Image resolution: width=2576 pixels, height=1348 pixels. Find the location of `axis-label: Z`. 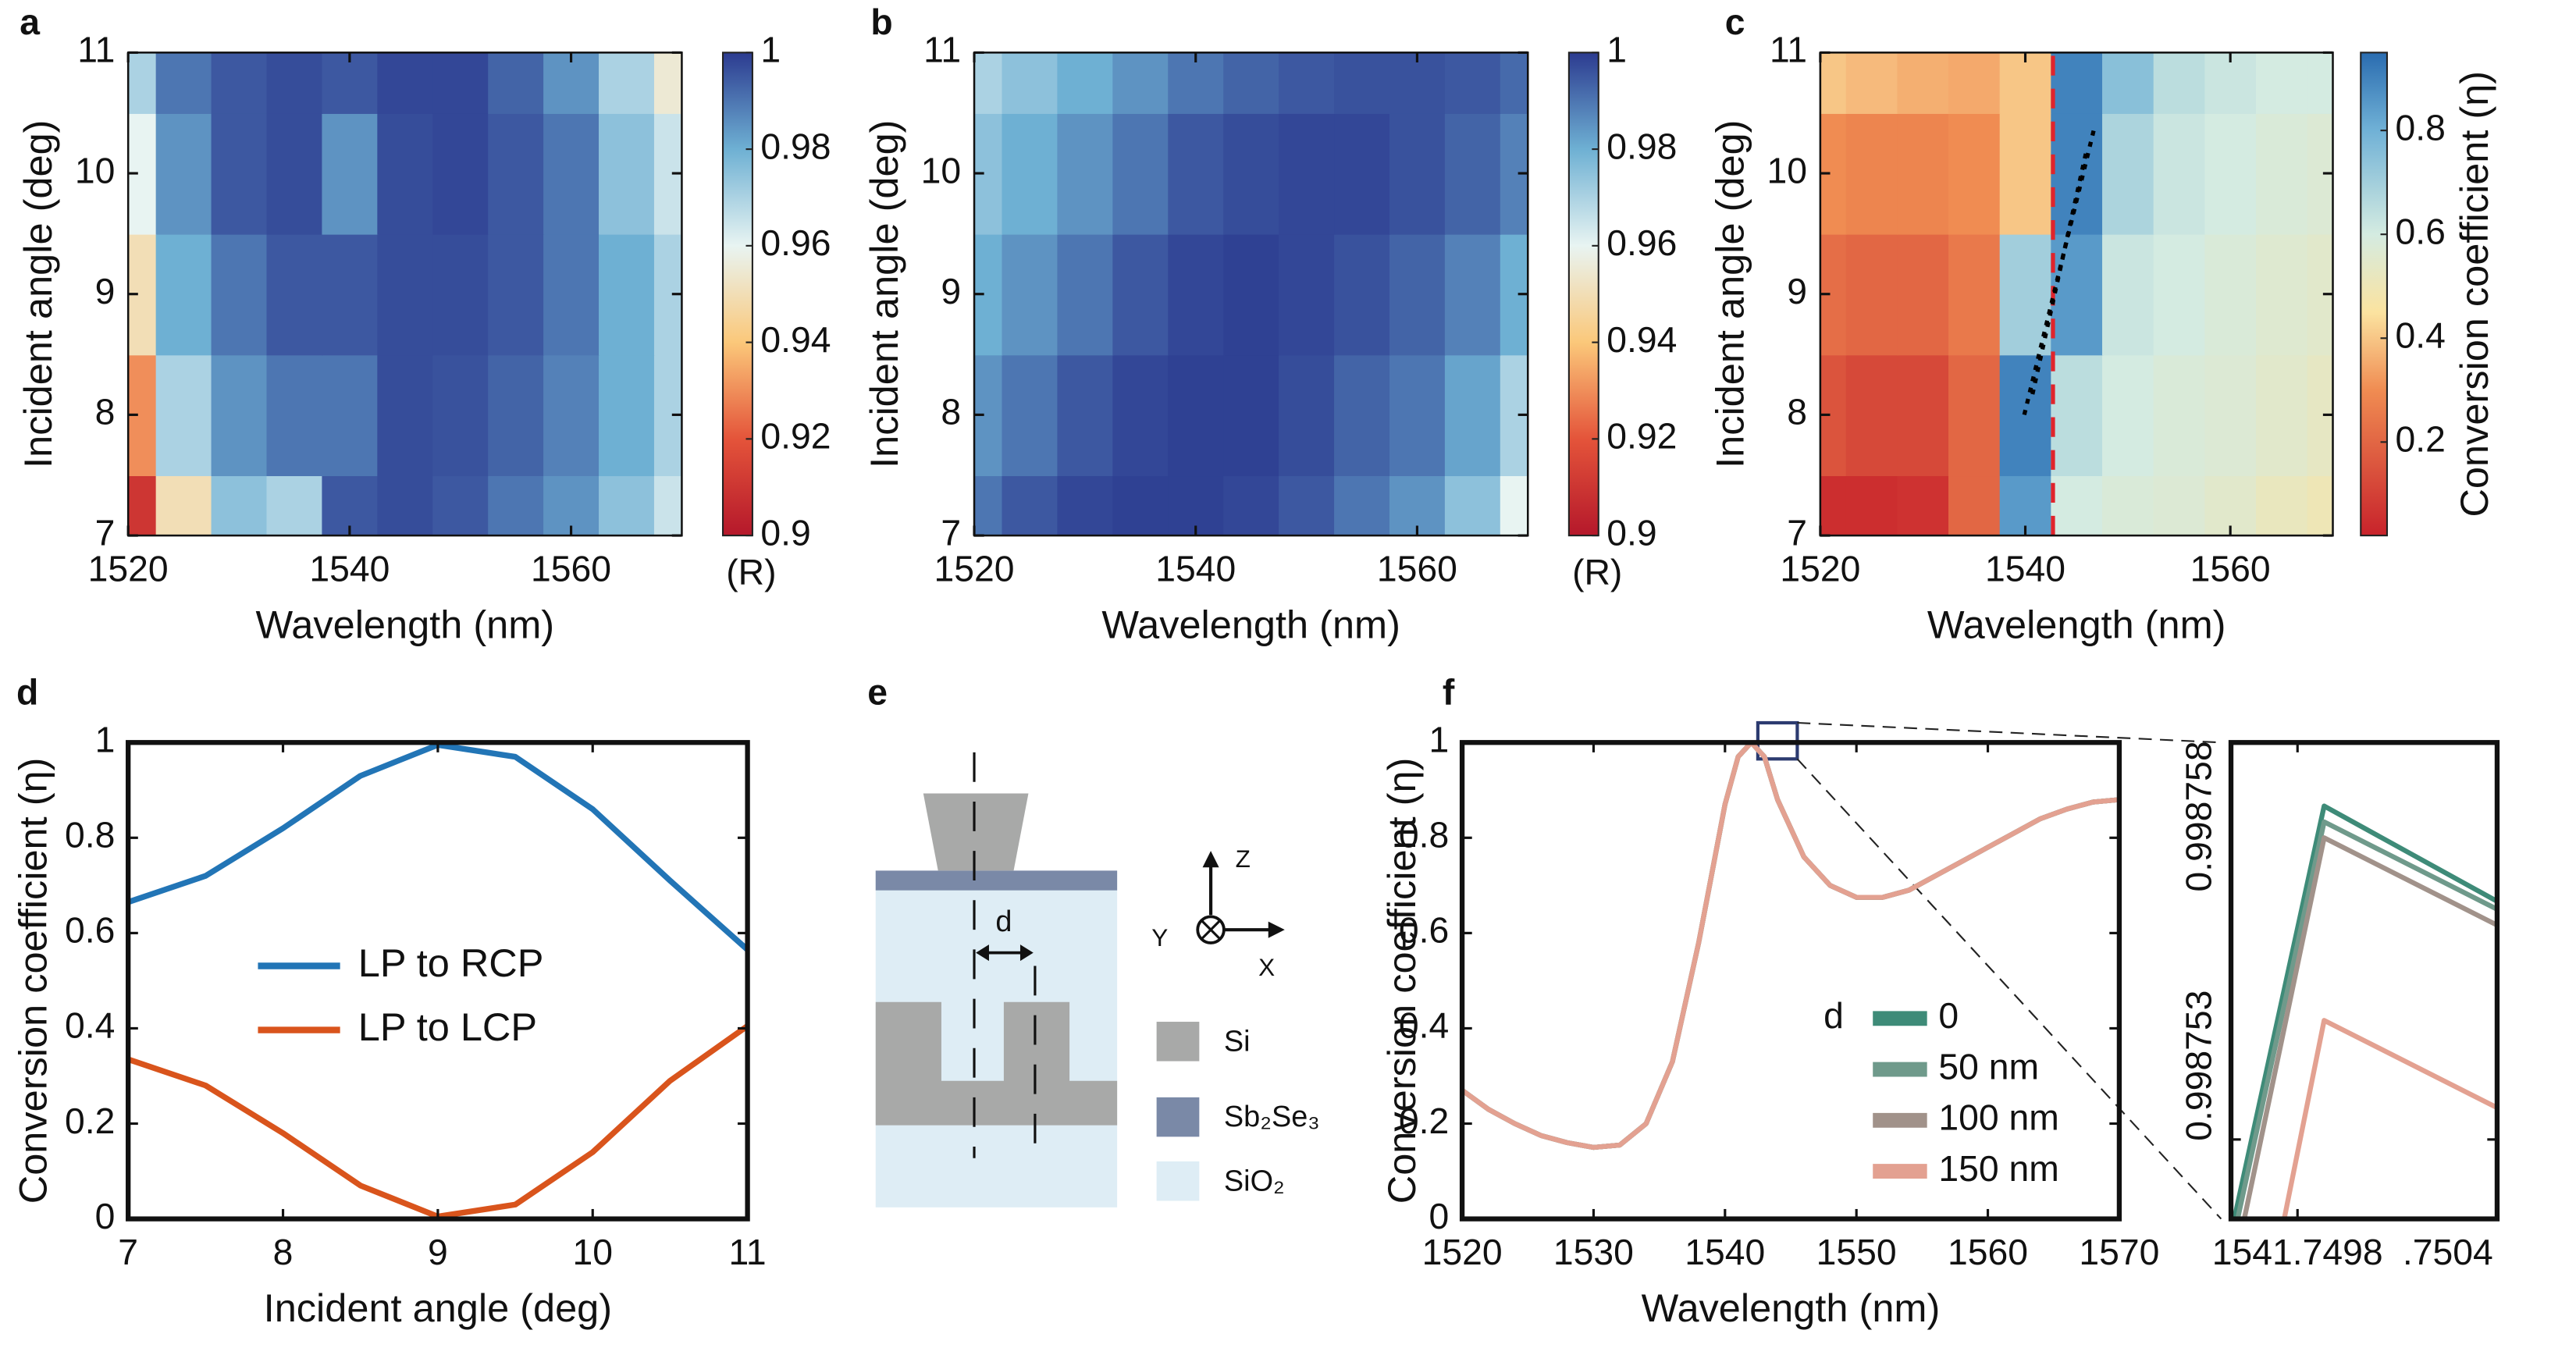

axis-label: Z is located at coordinates (1243, 859).